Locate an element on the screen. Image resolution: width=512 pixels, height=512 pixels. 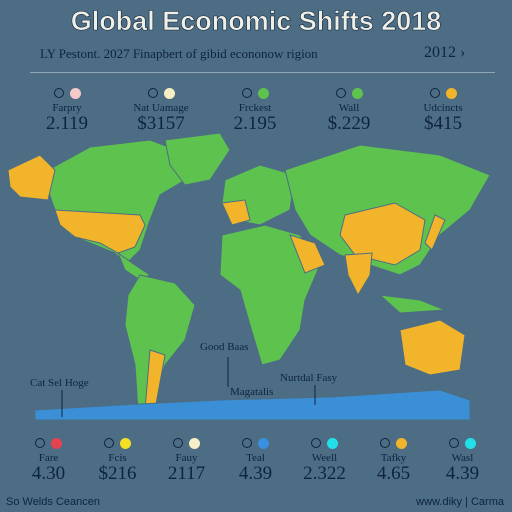
africa is located at coordinates (270, 295).